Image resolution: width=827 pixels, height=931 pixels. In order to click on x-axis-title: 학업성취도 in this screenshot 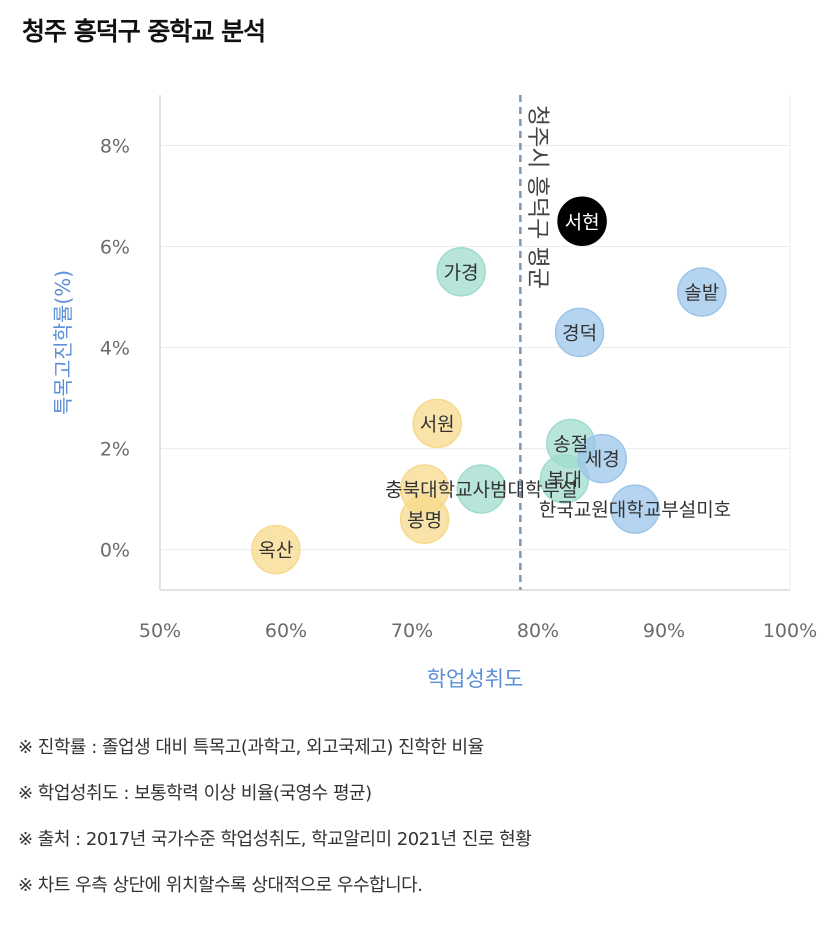, I will do `click(475, 679)`.